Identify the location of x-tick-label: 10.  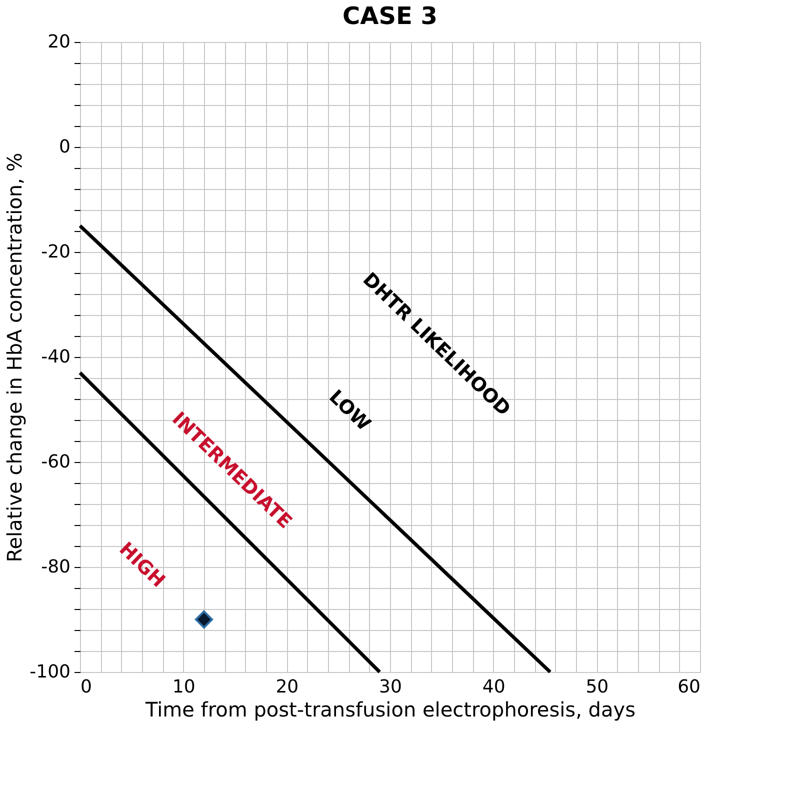
(184, 687).